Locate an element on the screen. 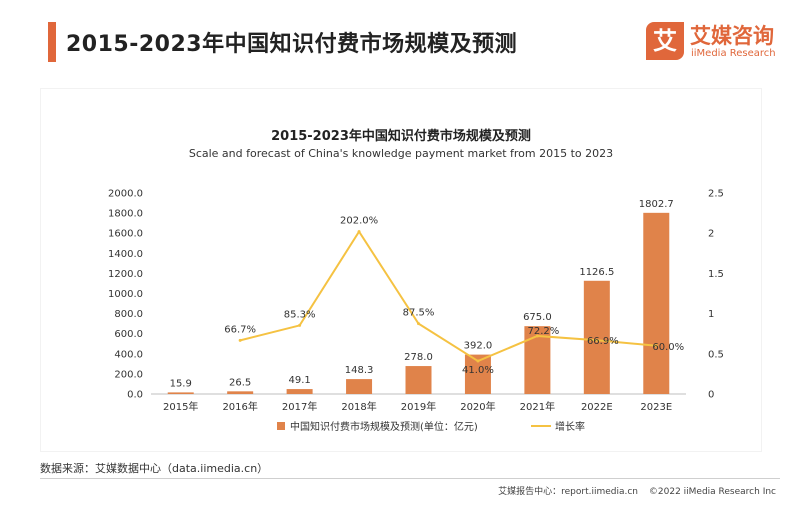 The height and width of the screenshot is (506, 800). logo-name: 艾媒咨询 is located at coordinates (732, 36).